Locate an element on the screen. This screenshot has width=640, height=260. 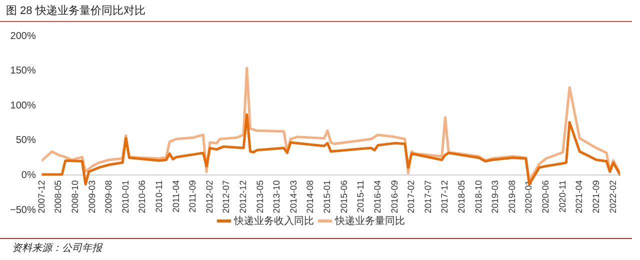
x-tick-label: 2022-02 is located at coordinates (613, 197).